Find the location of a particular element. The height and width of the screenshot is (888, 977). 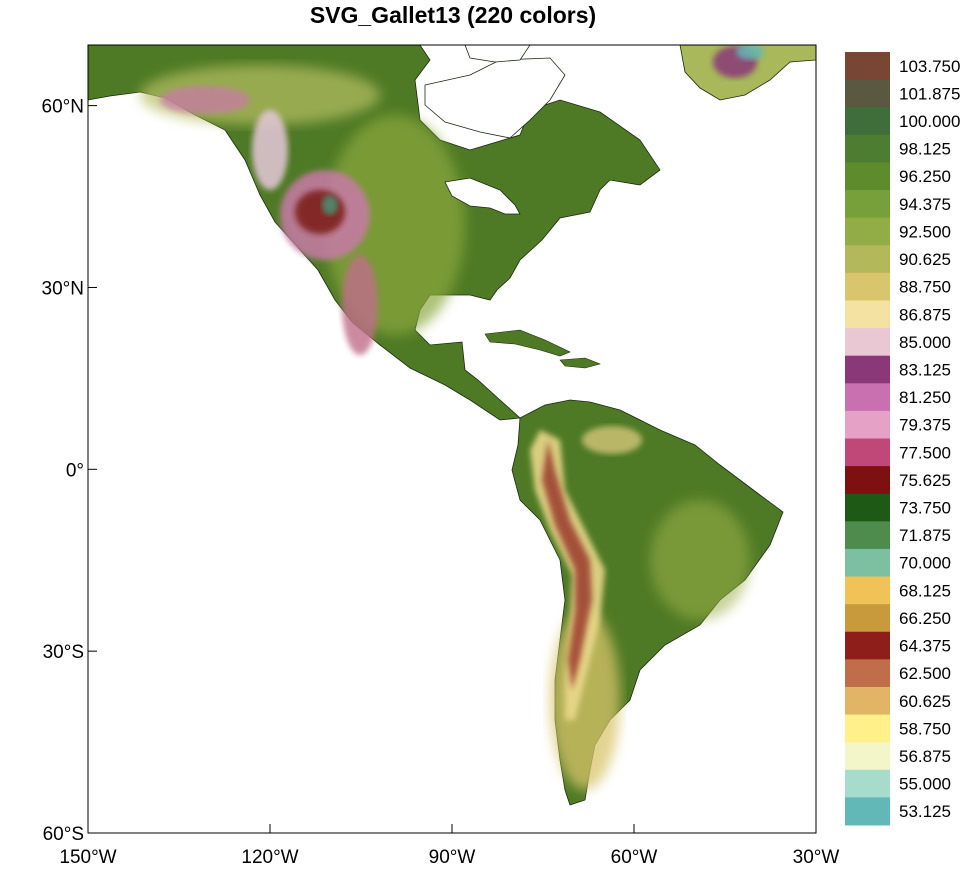

alaska-range-highland is located at coordinates (205, 100).